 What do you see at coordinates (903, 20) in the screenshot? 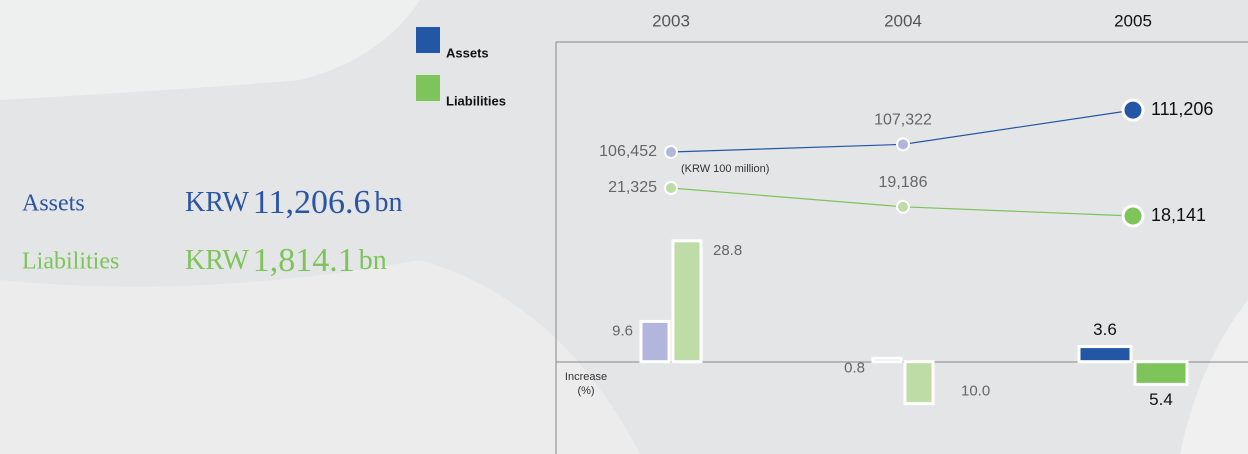
I see `x-tick-label: 2004` at bounding box center [903, 20].